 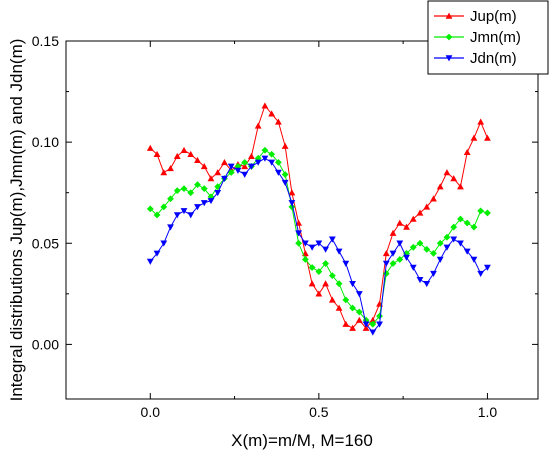 I want to click on legend-item: Jup(m), so click(x=475, y=16).